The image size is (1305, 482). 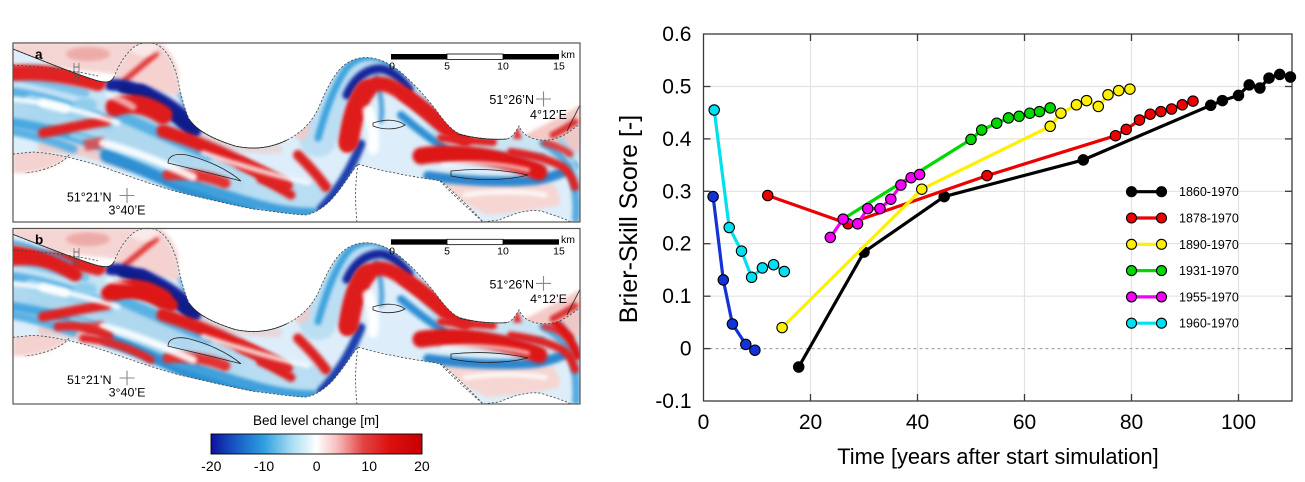 I want to click on svg-text: 0.3, so click(x=676, y=191).